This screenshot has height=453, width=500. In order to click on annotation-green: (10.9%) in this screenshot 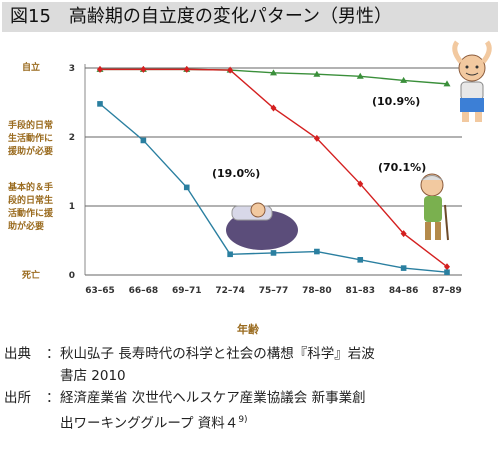, I will do `click(396, 101)`.